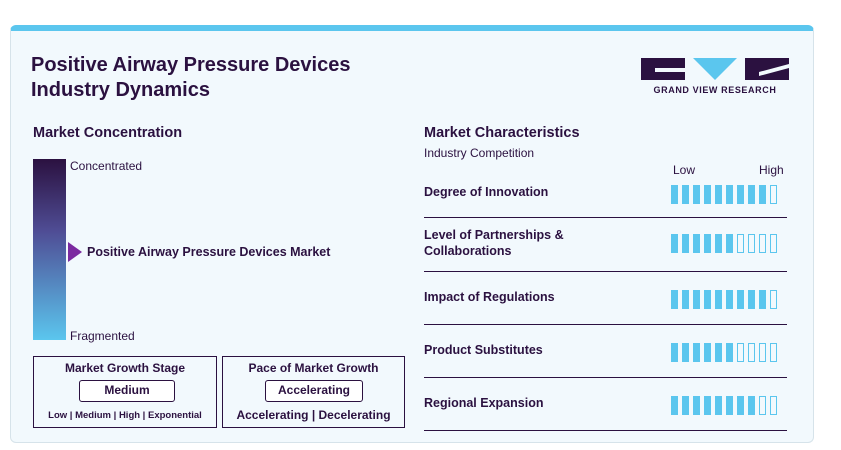 The width and height of the screenshot is (841, 450). What do you see at coordinates (93, 415) in the screenshot?
I see `scale-medium: Medium` at bounding box center [93, 415].